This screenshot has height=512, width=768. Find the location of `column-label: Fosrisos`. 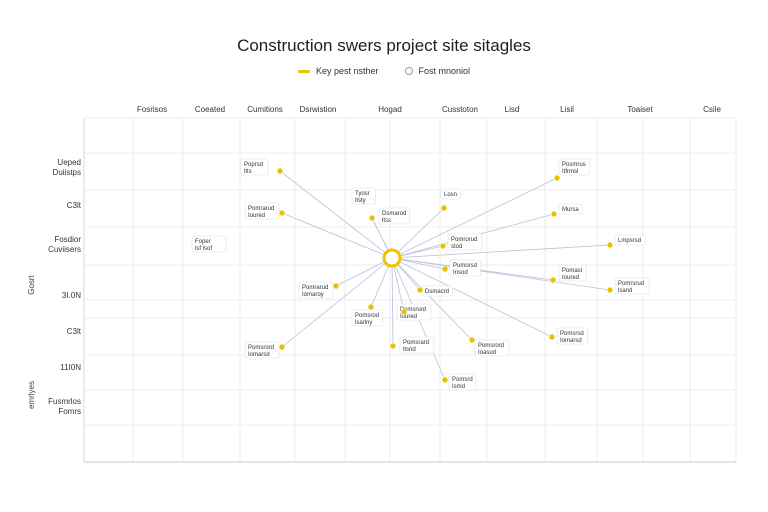

column-label: Fosrisos is located at coordinates (152, 109).